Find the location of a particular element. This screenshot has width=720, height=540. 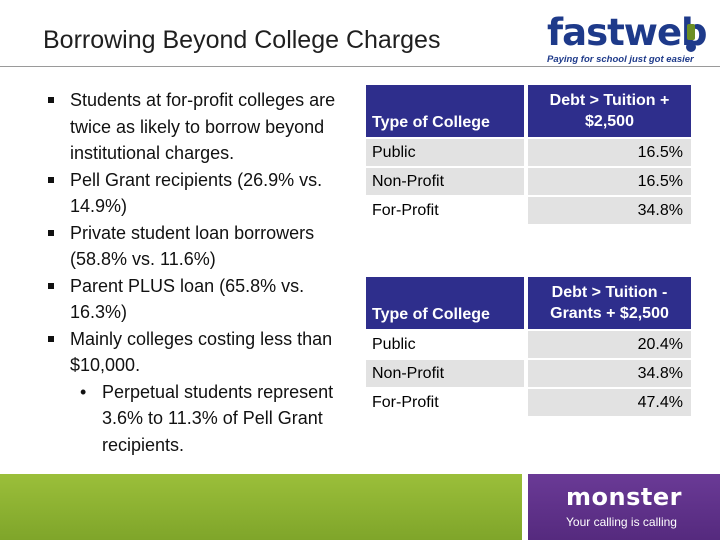

list-item: Pell Grant recipients (26.9% vs. 14.9%) is located at coordinates (203, 193).